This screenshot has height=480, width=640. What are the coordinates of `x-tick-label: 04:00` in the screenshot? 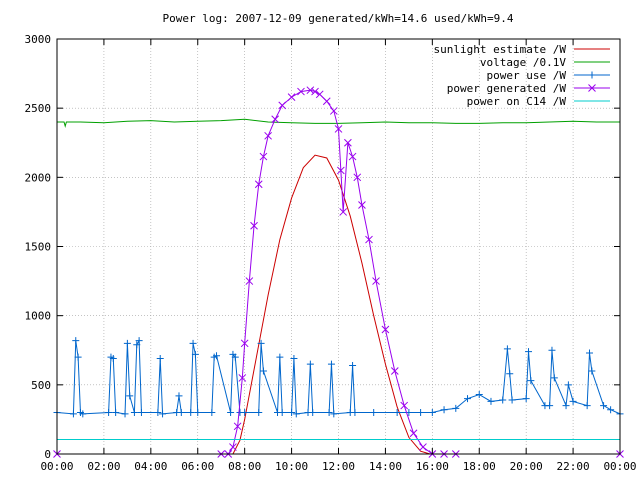 It's located at (150, 466).